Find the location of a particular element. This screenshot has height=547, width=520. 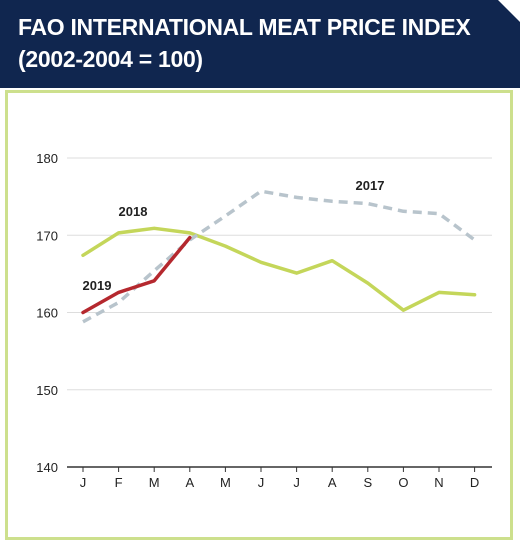

frame-top-border is located at coordinates (259, 91).